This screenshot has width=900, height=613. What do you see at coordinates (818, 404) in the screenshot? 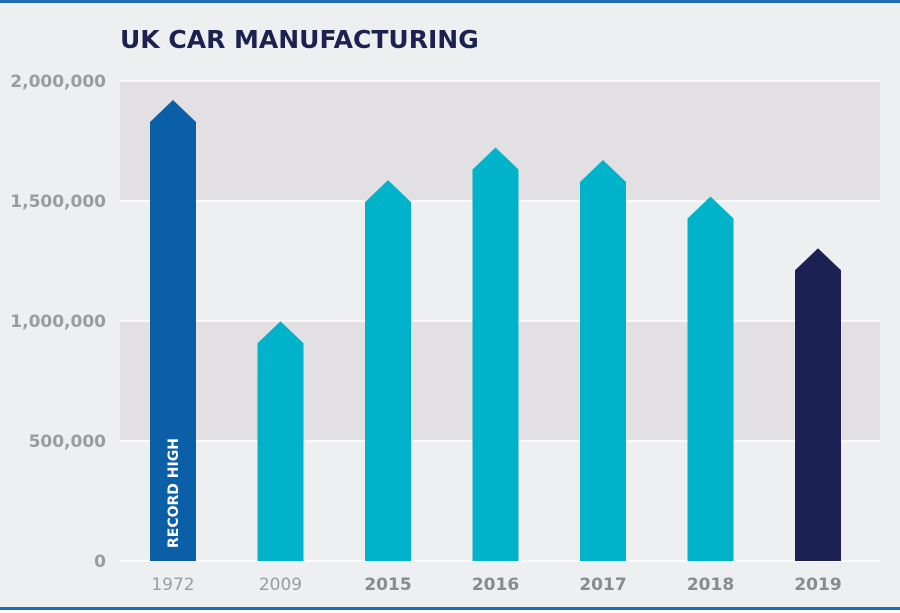
I see `bar-2019` at bounding box center [818, 404].